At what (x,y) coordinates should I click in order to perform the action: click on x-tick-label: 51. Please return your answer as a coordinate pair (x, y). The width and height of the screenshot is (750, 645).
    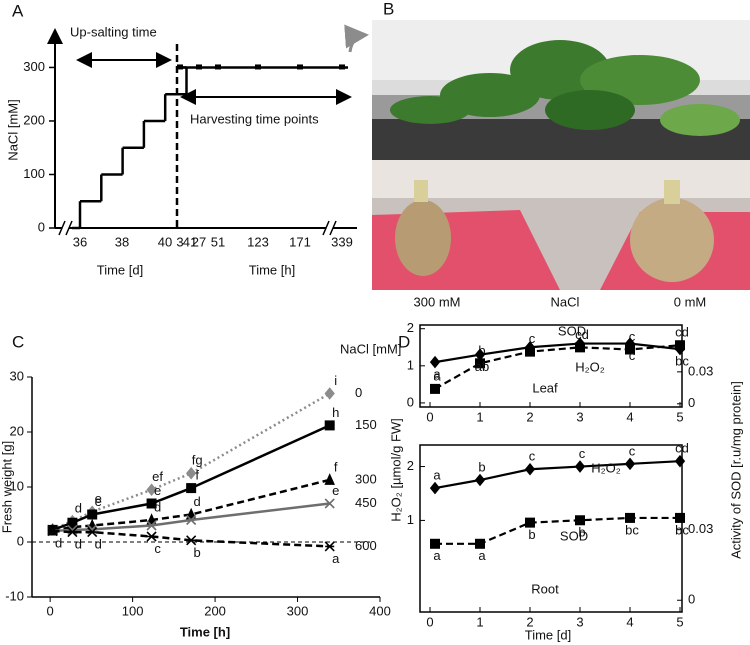
    Looking at the image, I should click on (218, 241).